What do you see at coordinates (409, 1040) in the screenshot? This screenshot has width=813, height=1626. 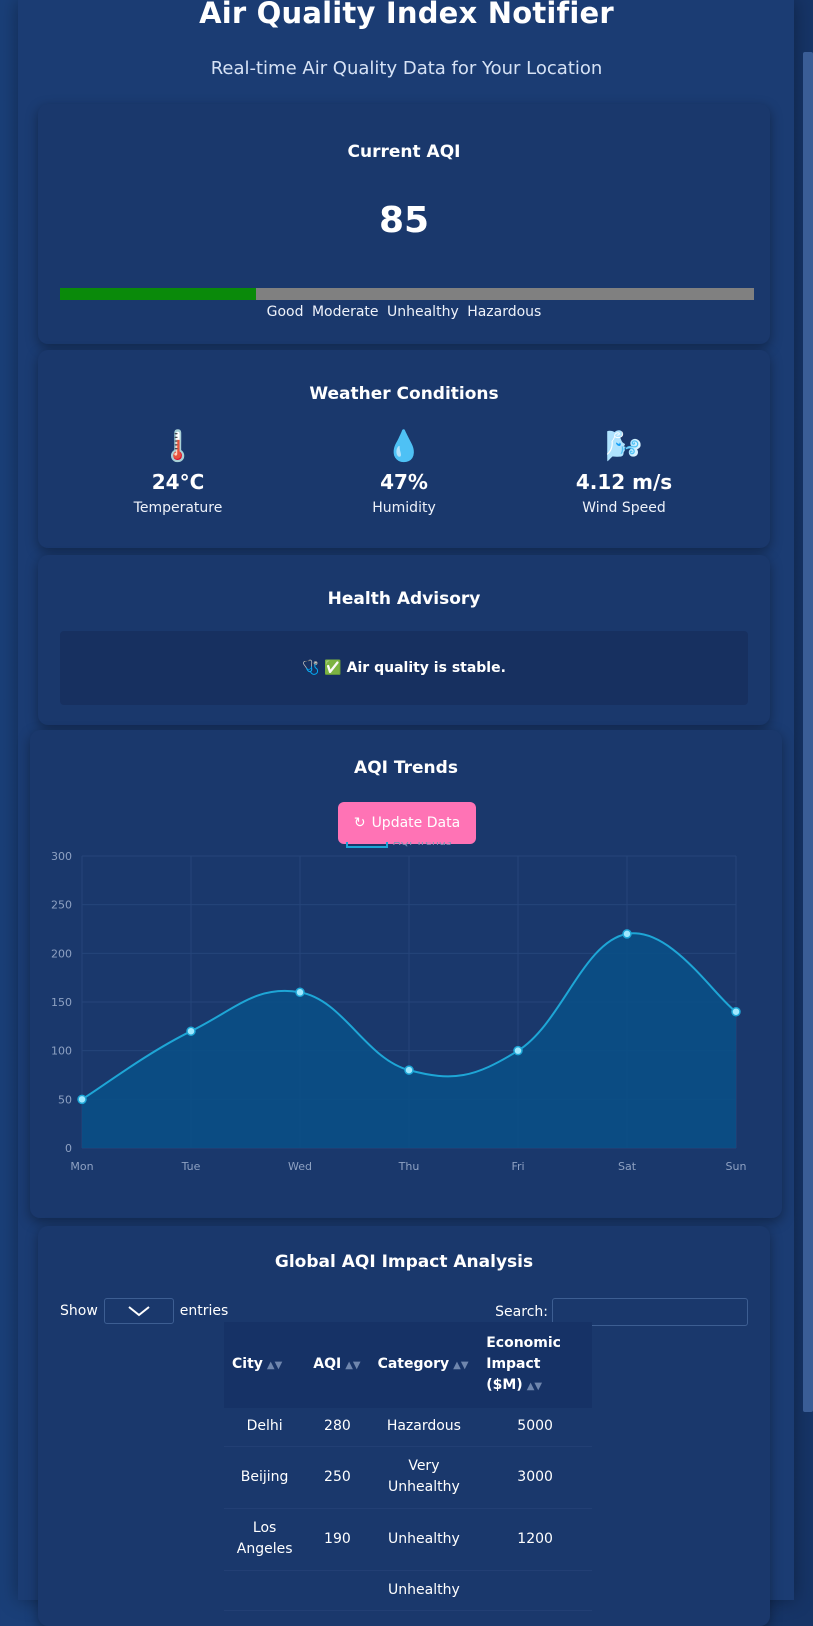 I see `series-area` at bounding box center [409, 1040].